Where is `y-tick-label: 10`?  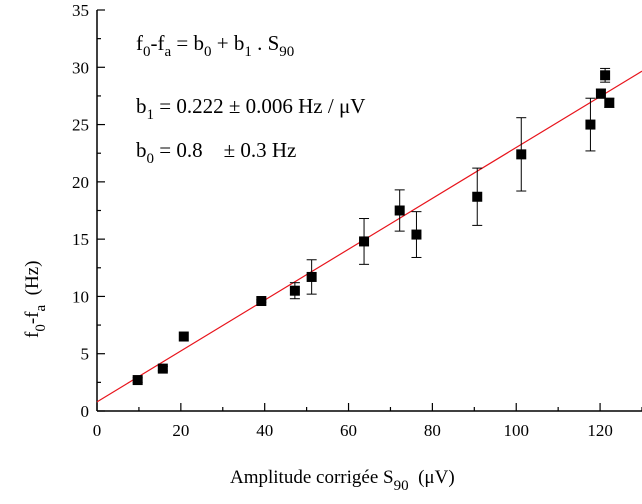 y-tick-label: 10 is located at coordinates (80, 296).